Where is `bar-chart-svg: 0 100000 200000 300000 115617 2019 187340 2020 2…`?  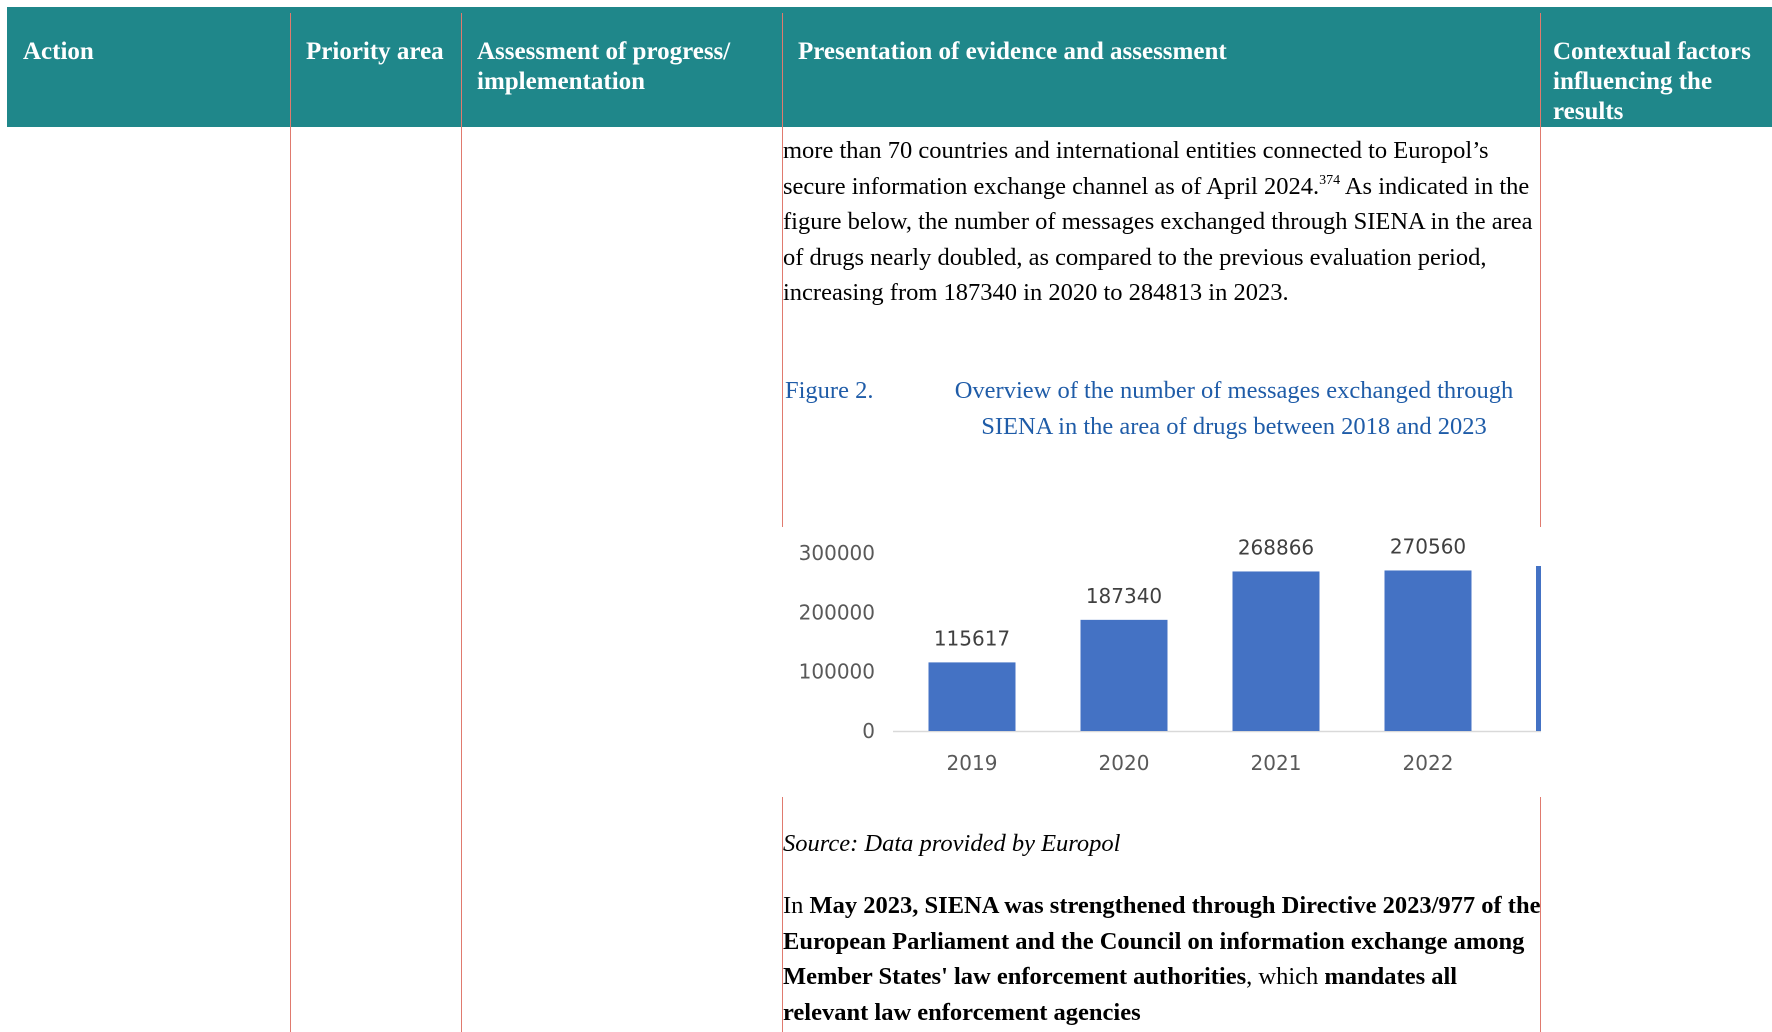 bar-chart-svg: 0 100000 200000 300000 115617 2019 187340 2020 2… is located at coordinates (1170, 654).